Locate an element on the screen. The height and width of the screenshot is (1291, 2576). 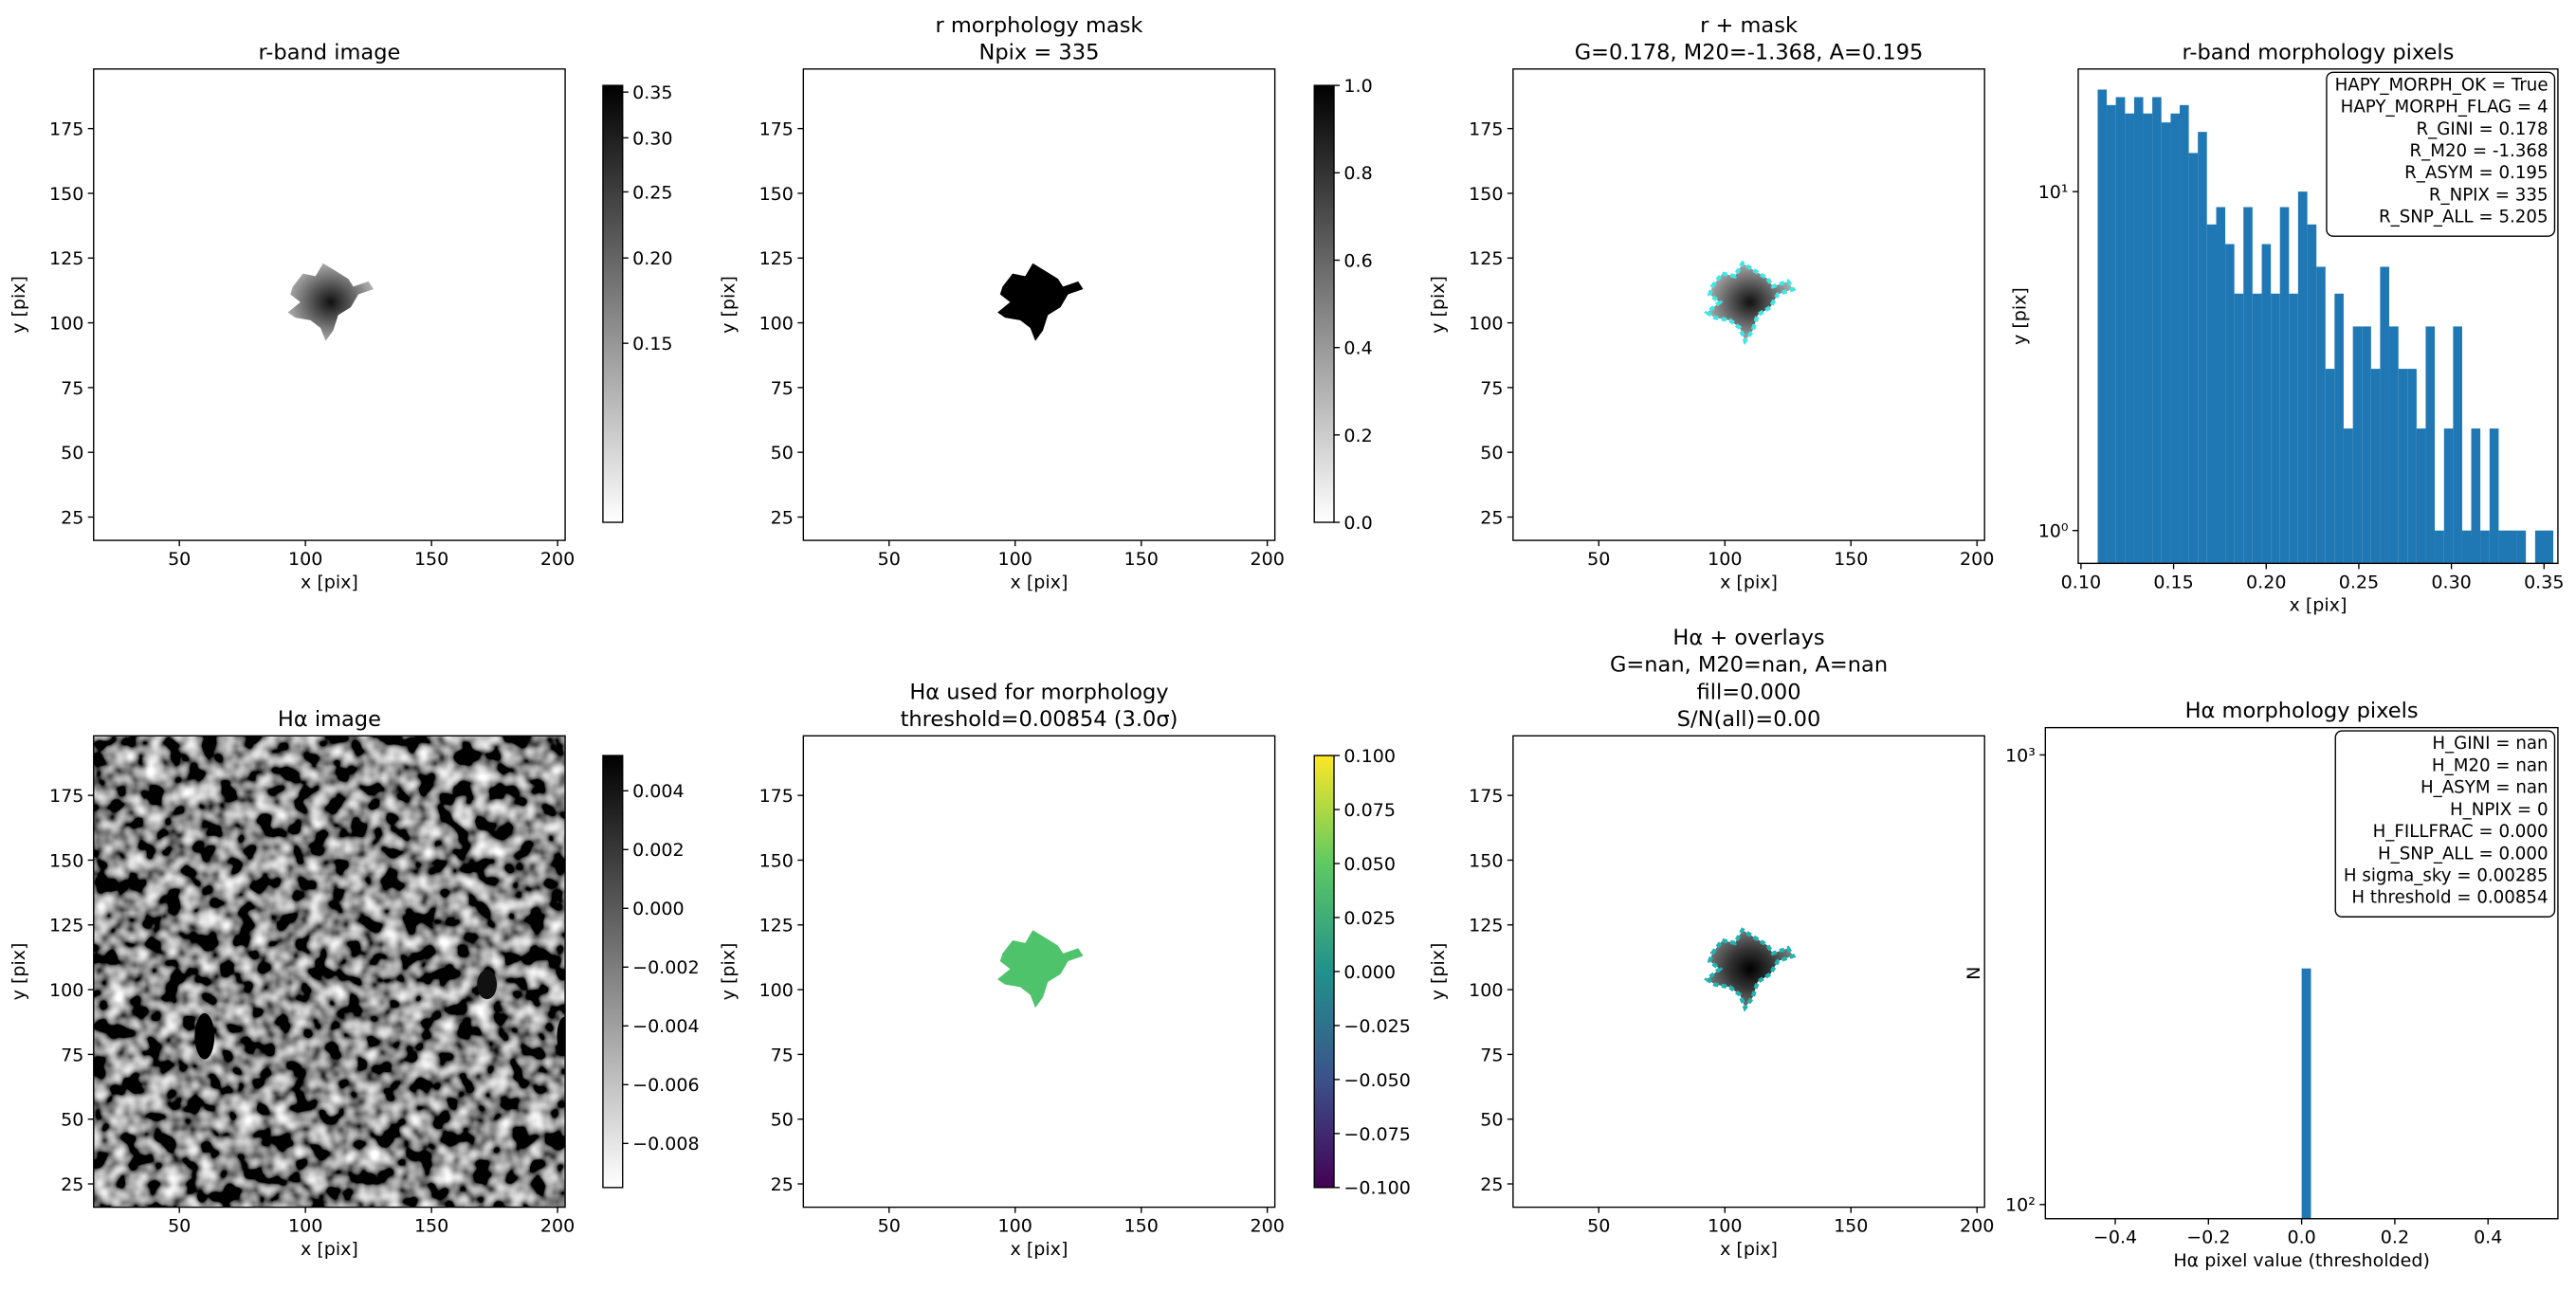
colorbar-tick-label: 0.0 is located at coordinates (1357, 523).